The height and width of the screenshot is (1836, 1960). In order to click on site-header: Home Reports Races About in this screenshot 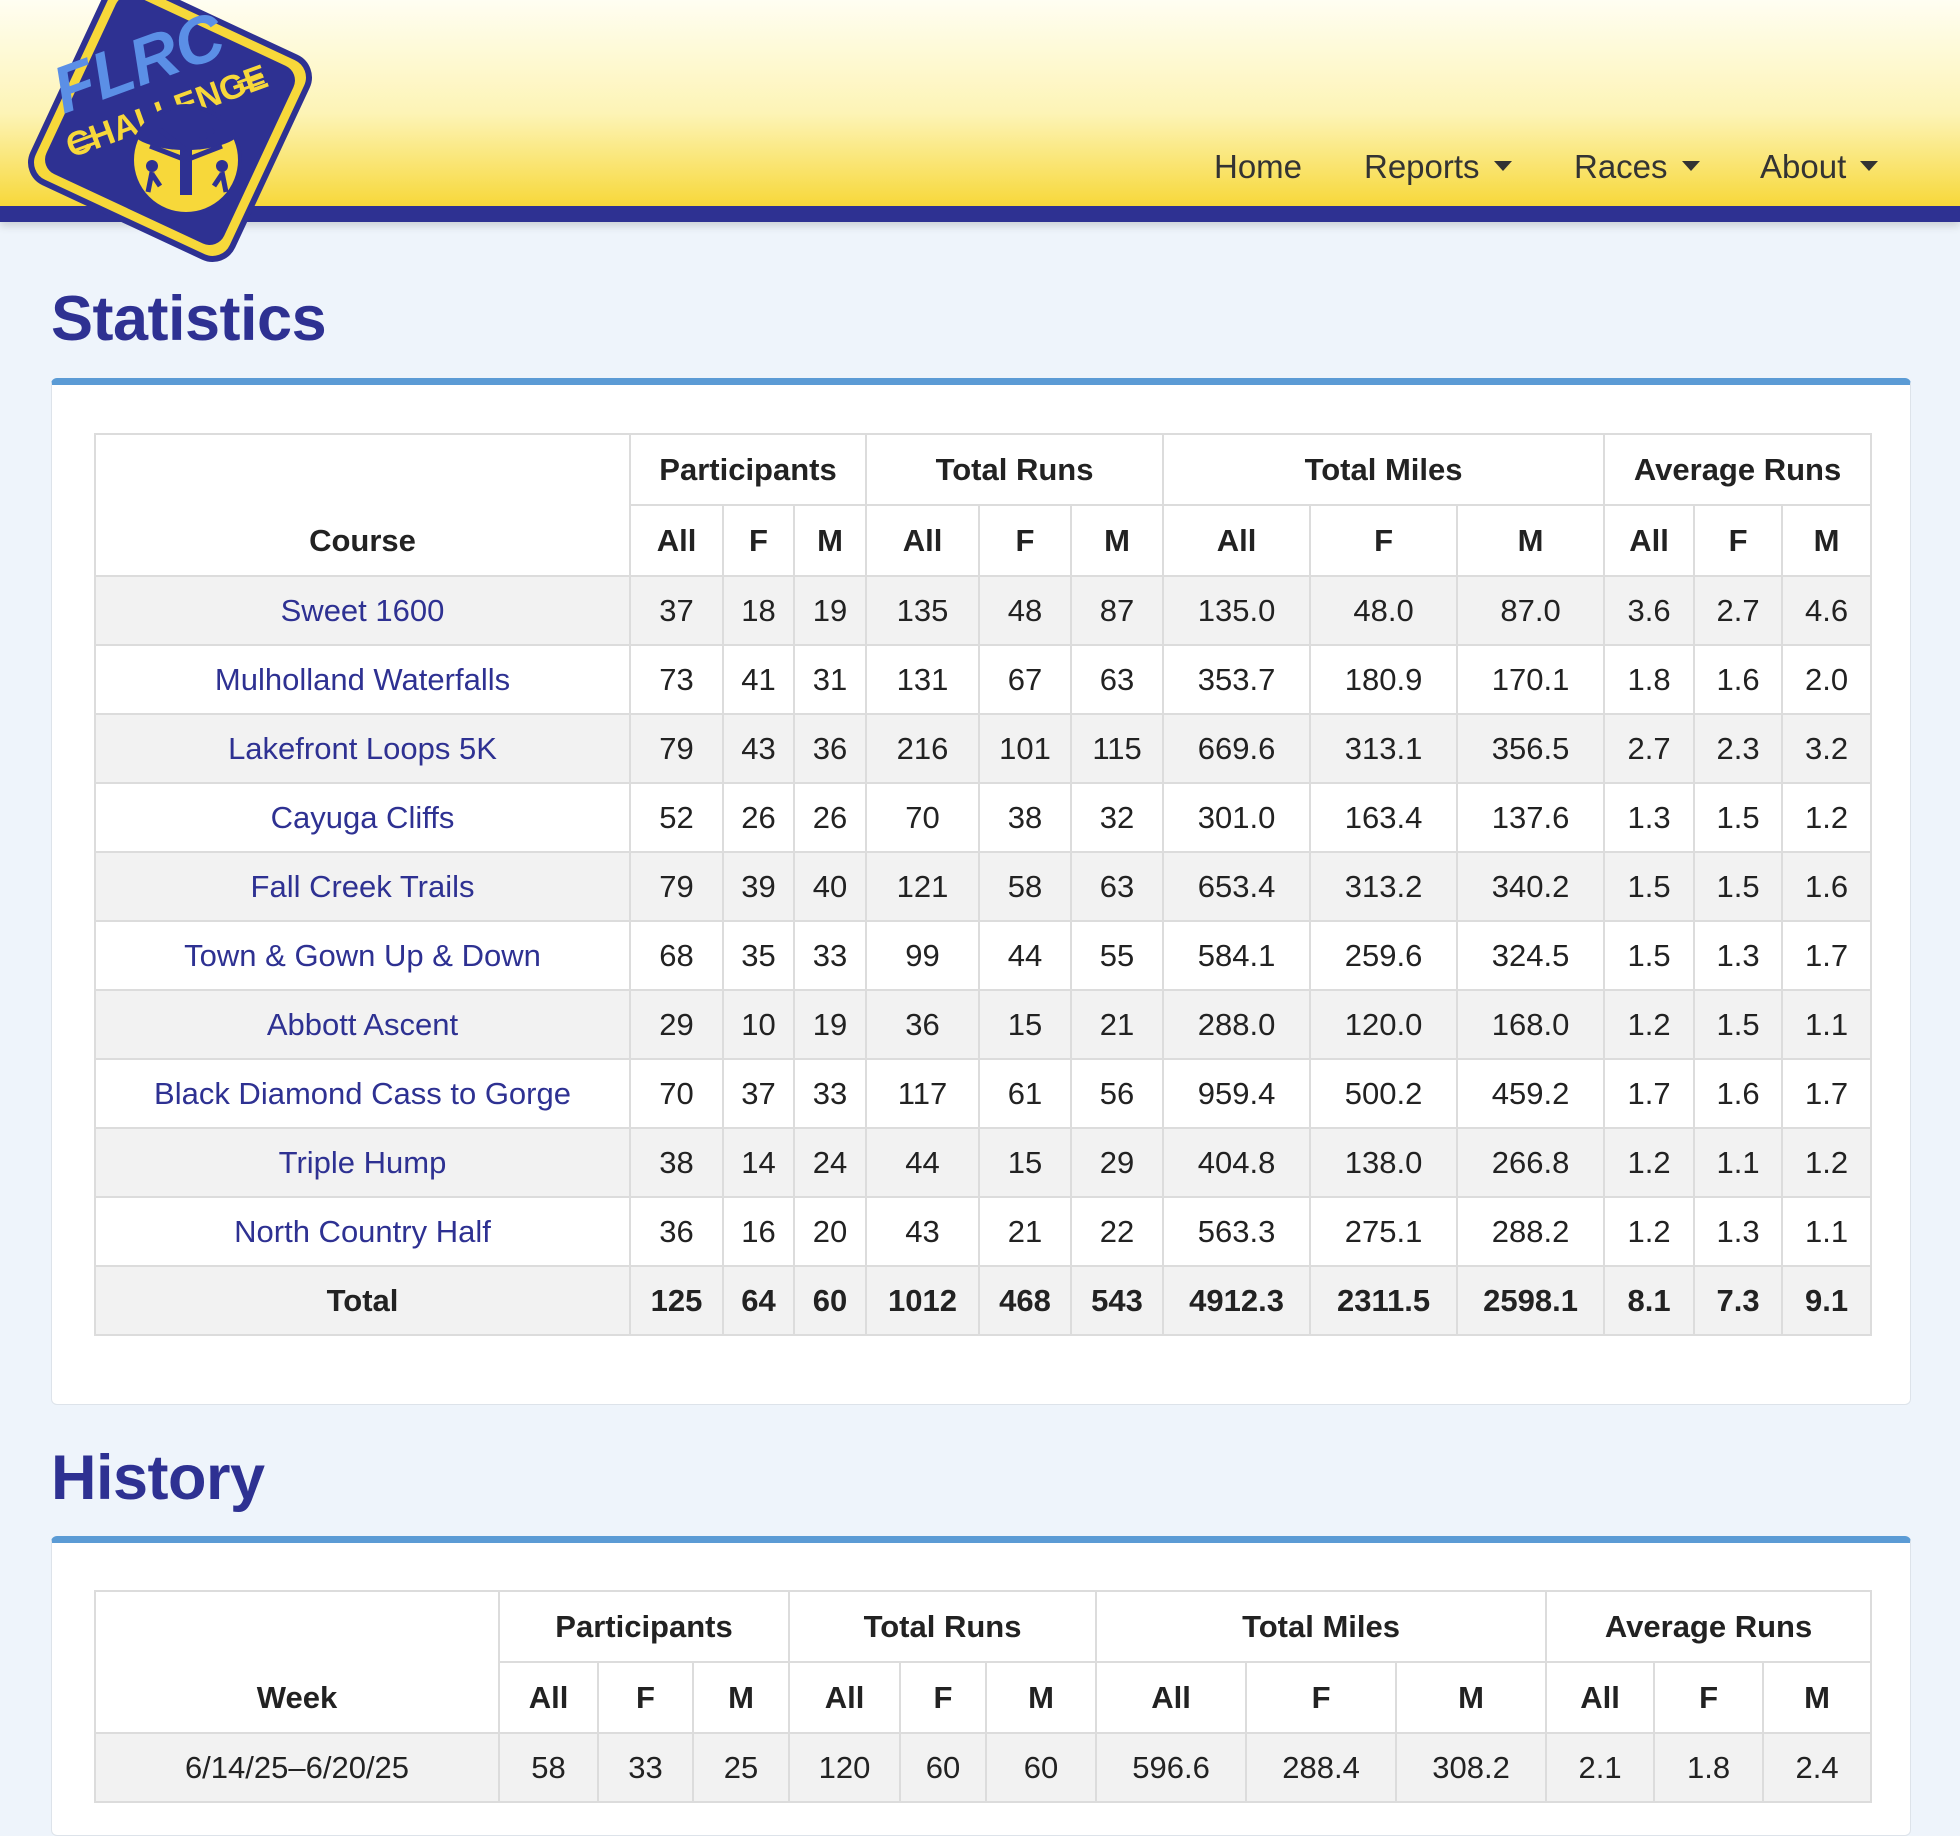, I will do `click(980, 111)`.